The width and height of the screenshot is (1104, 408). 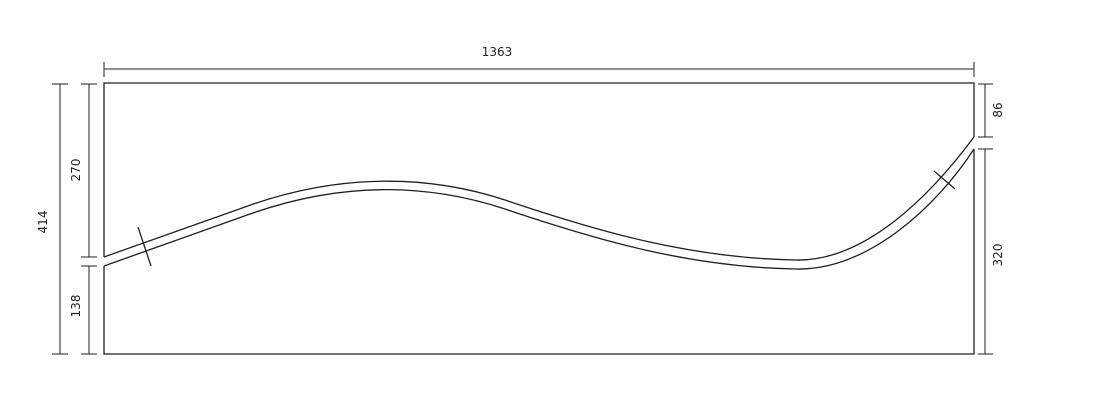 I want to click on dimension-right-segments: 86 320, so click(x=991, y=219).